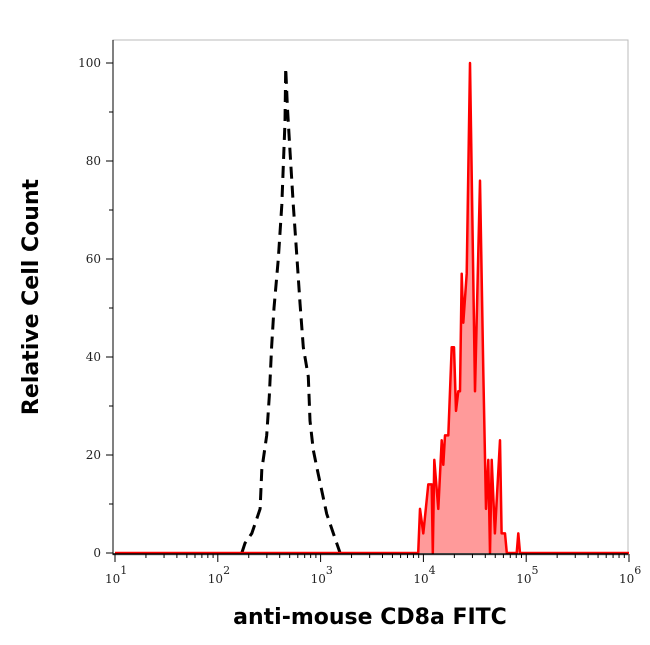  Describe the element at coordinates (93, 455) in the screenshot. I see `y-tick-label: 20` at that location.